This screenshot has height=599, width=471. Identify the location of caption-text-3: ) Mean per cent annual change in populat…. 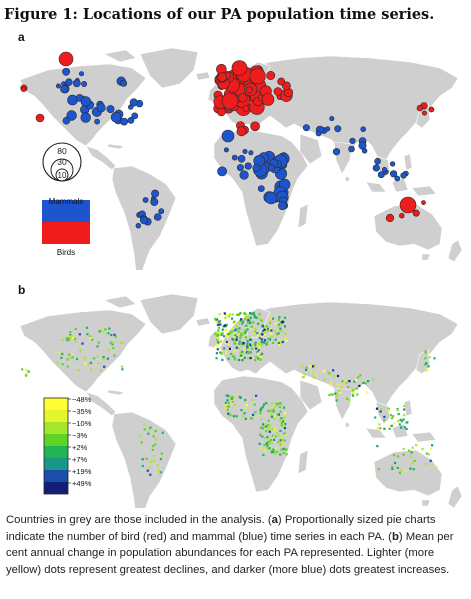
(230, 553).